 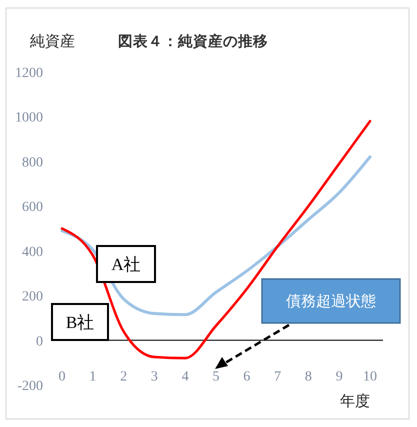 What do you see at coordinates (278, 376) in the screenshot?
I see `x-tick-label: 7` at bounding box center [278, 376].